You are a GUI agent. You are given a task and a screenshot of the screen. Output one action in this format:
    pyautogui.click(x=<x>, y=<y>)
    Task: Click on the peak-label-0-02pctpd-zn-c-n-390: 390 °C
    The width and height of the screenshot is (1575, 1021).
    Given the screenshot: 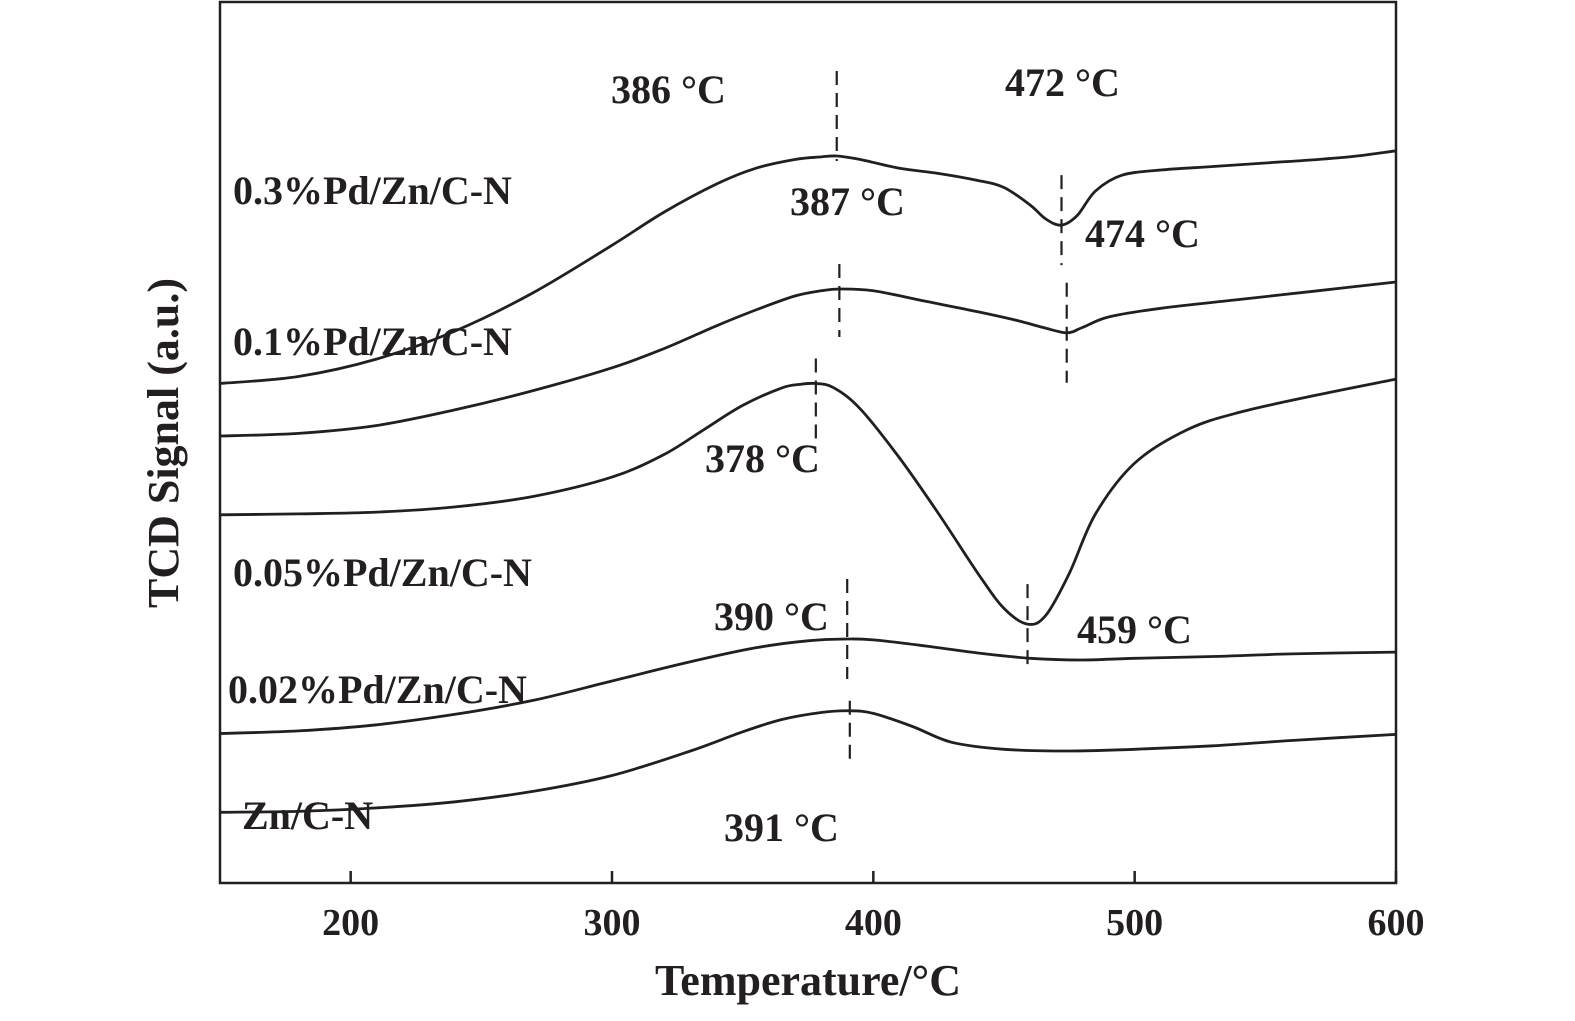 What is the action you would take?
    pyautogui.click(x=771, y=616)
    